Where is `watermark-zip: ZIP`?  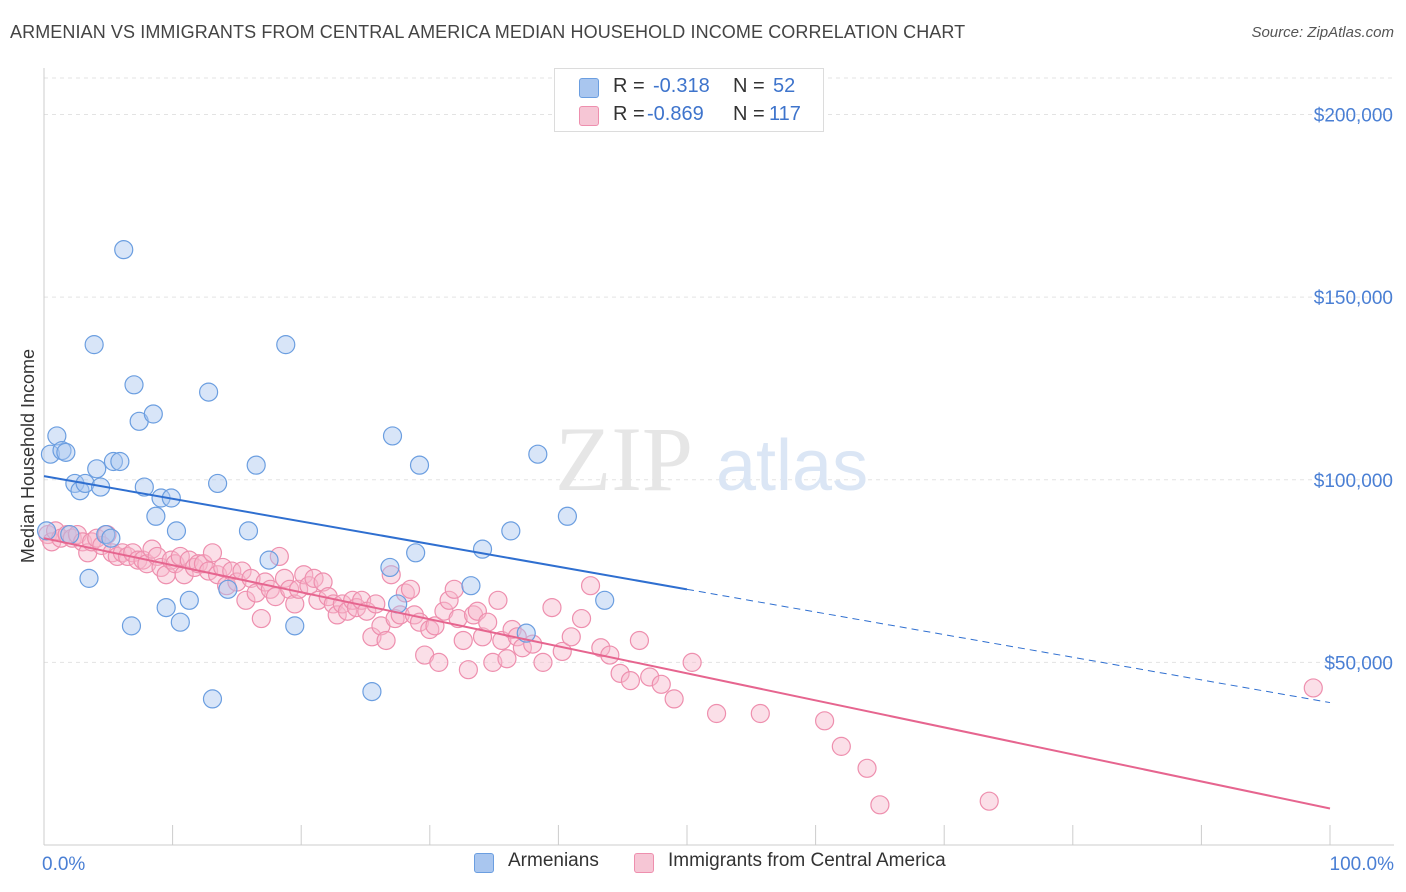 watermark-zip: ZIP is located at coordinates (624, 459).